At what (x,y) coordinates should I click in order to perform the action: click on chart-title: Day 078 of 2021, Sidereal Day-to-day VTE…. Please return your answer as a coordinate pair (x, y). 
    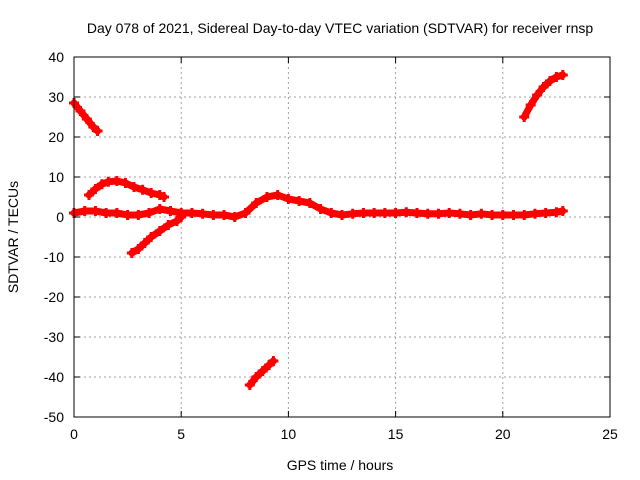
    Looking at the image, I should click on (340, 28).